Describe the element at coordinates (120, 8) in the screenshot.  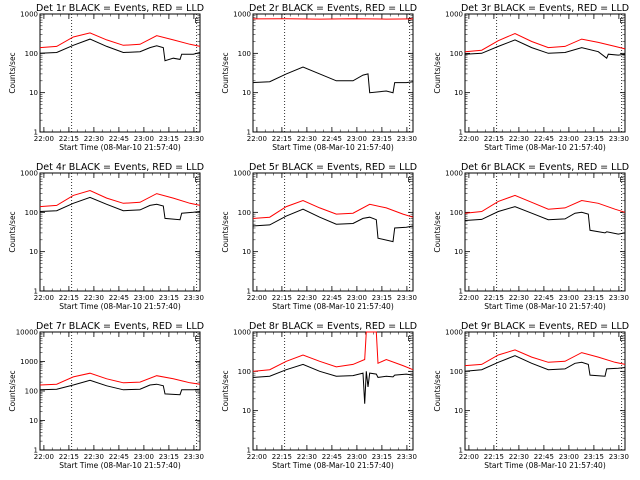
I see `panel-title: Det 1r BLACK = Events, RED = LLD` at that location.